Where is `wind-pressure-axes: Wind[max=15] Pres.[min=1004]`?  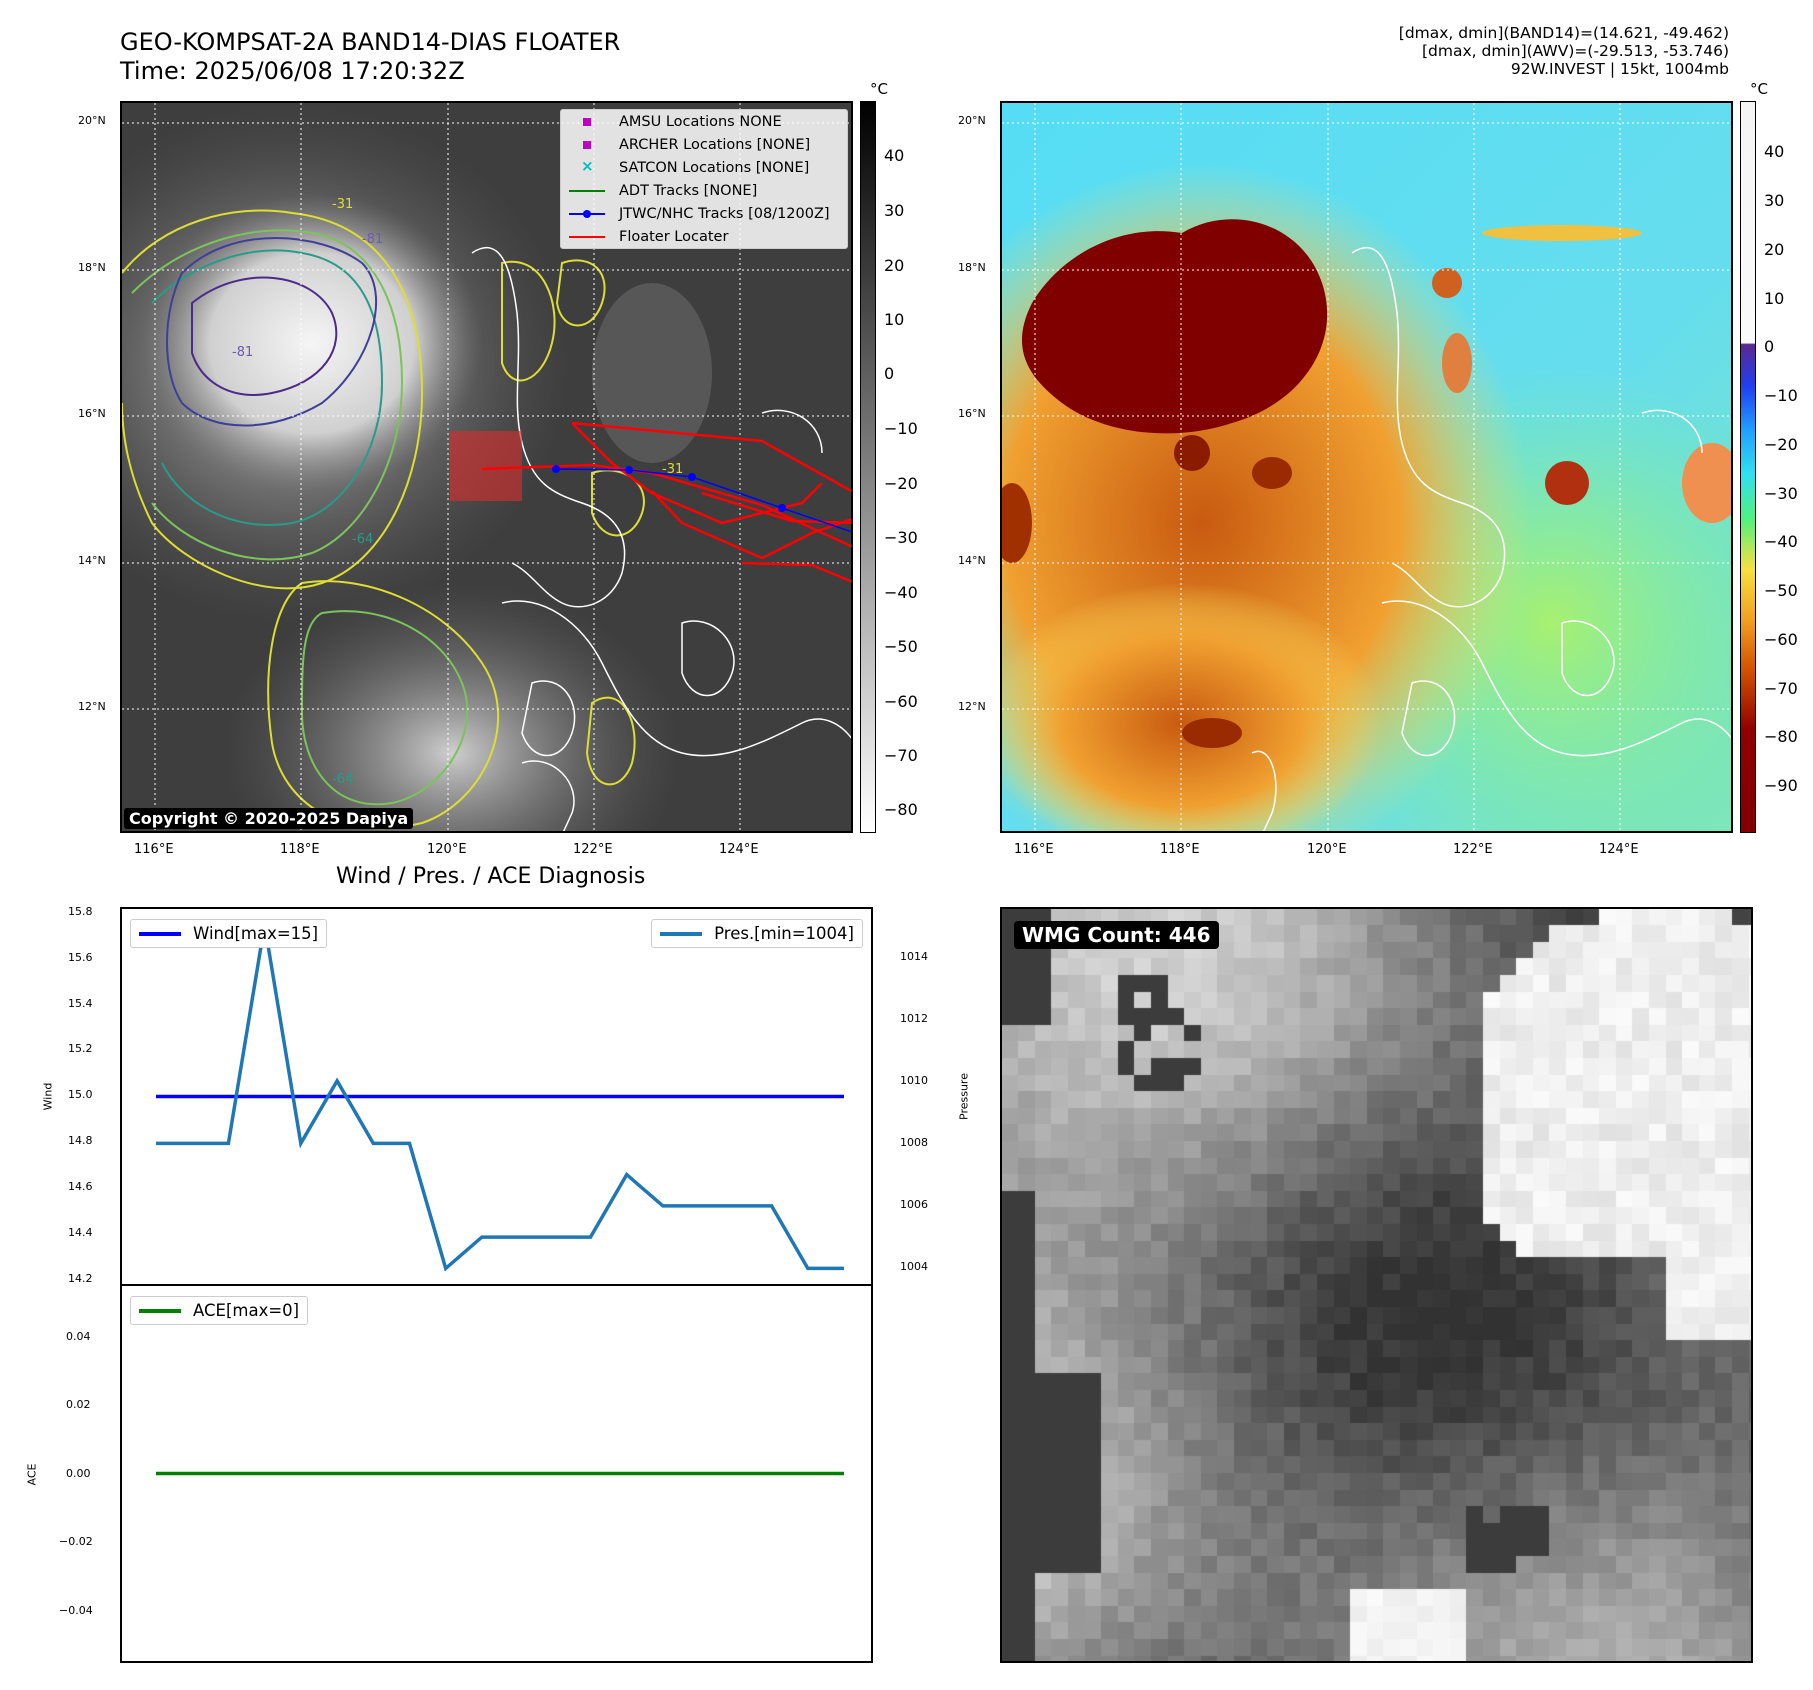 wind-pressure-axes: Wind[max=15] Pres.[min=1004] is located at coordinates (496, 1096).